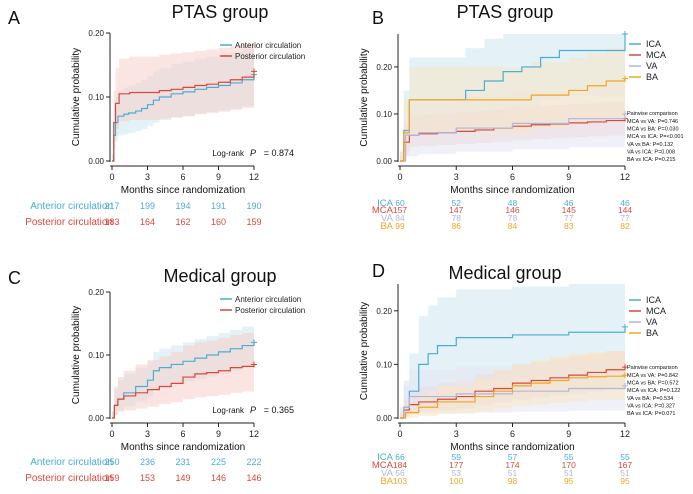 The height and width of the screenshot is (494, 693). What do you see at coordinates (651, 406) in the screenshot?
I see `pairwise-line: VA vs ICA: P=0.327` at bounding box center [651, 406].